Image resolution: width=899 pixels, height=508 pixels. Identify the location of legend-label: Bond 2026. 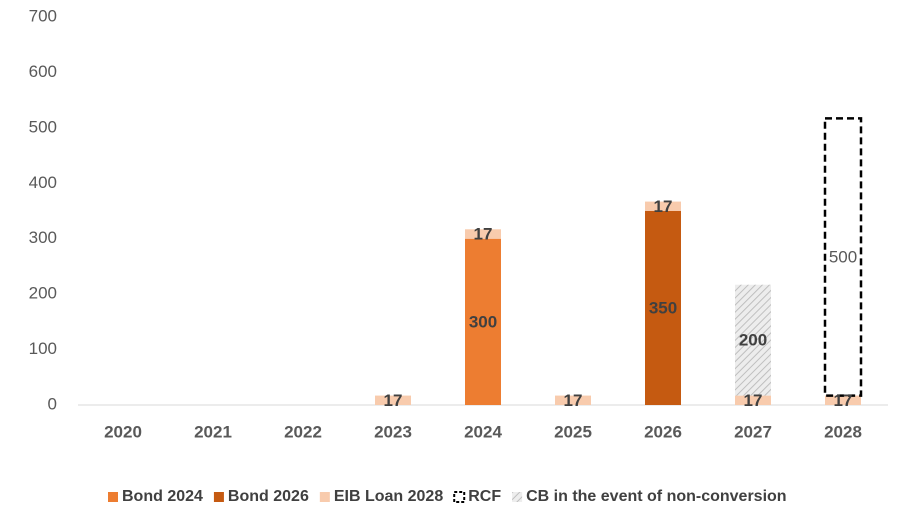
(268, 496).